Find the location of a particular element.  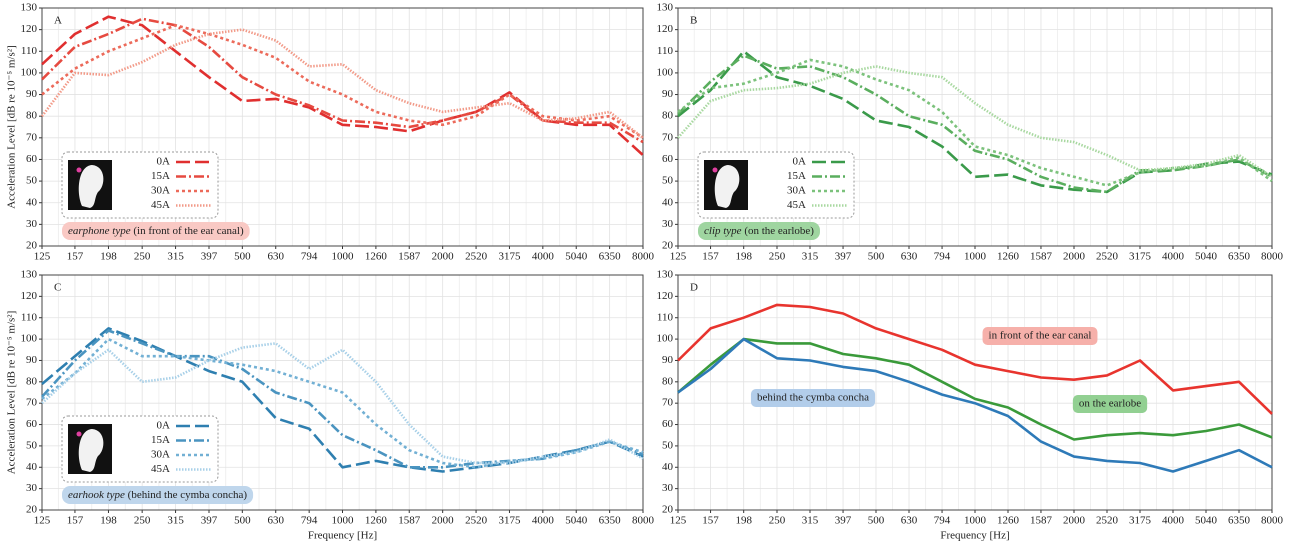

caption: clip type (on the earlobe) is located at coordinates (759, 231).